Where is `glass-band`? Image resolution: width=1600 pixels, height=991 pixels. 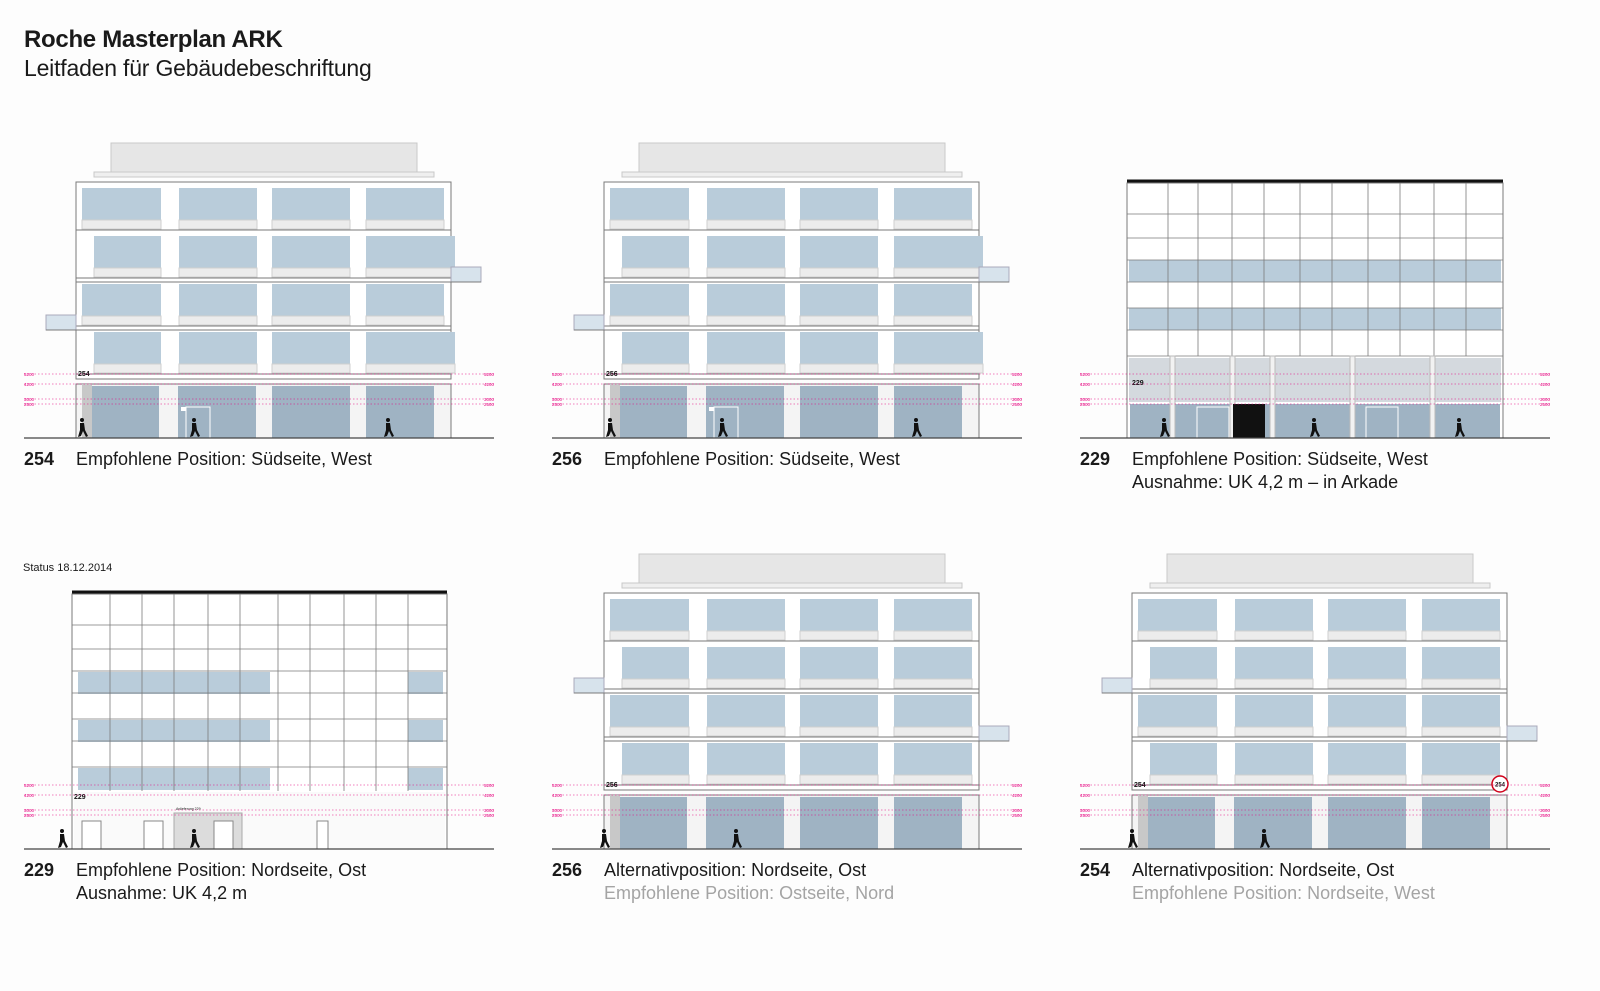
glass-band is located at coordinates (1315, 271).